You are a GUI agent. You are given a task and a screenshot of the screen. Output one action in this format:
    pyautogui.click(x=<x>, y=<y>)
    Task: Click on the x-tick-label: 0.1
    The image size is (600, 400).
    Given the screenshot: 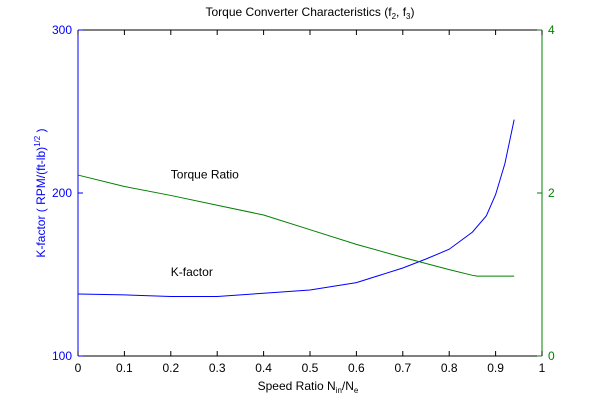 What is the action you would take?
    pyautogui.click(x=124, y=368)
    